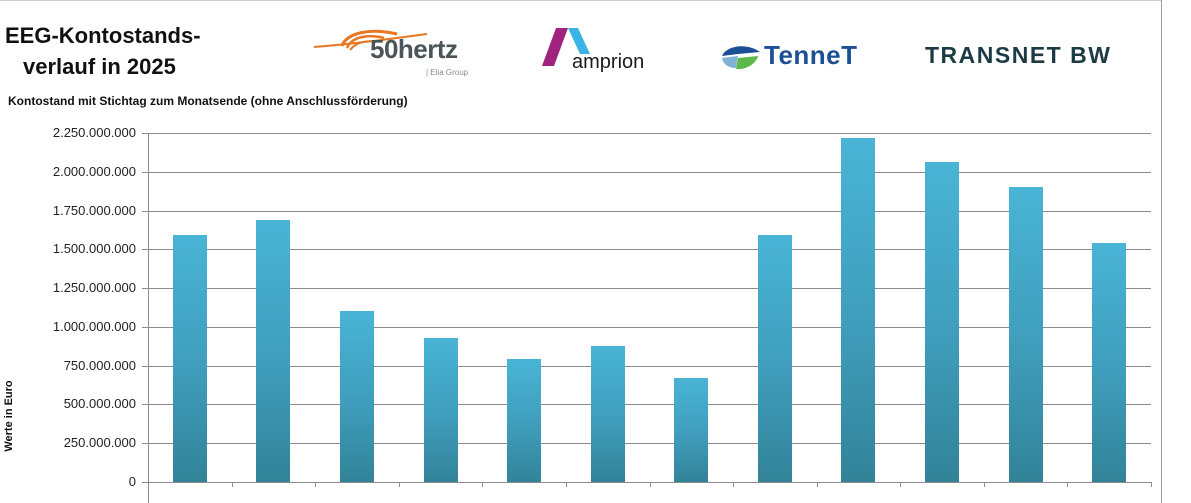 The image size is (1191, 503). I want to click on amprion-a-icon, so click(566, 47).